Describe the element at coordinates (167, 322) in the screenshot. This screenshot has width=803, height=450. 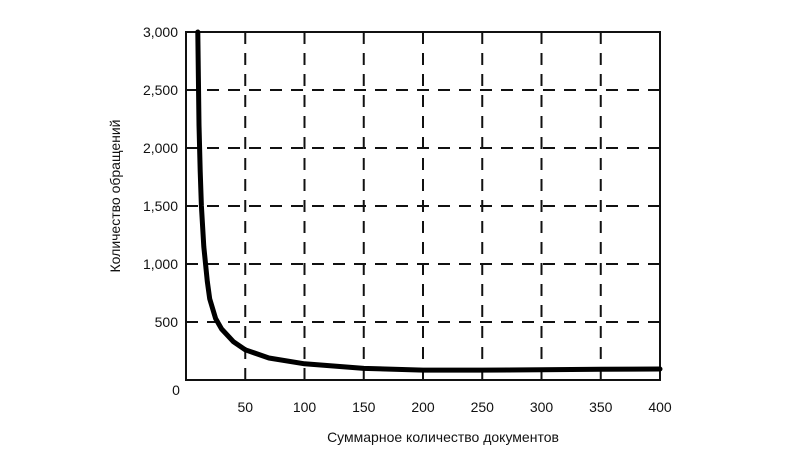
I see `y-tick-label: 500` at that location.